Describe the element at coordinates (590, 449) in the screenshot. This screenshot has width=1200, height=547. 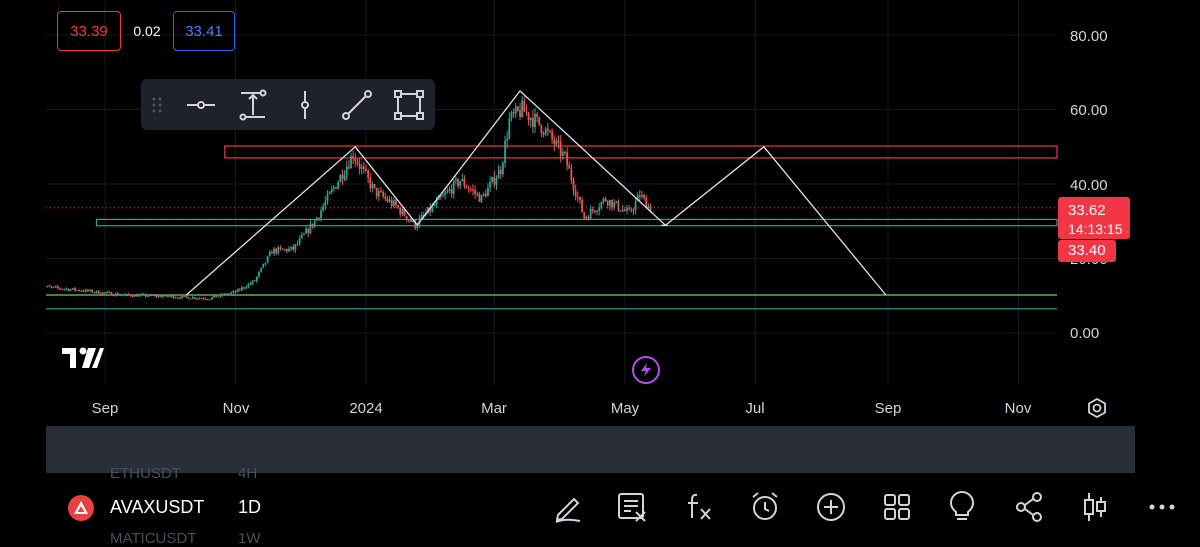
I see `panel-divider` at that location.